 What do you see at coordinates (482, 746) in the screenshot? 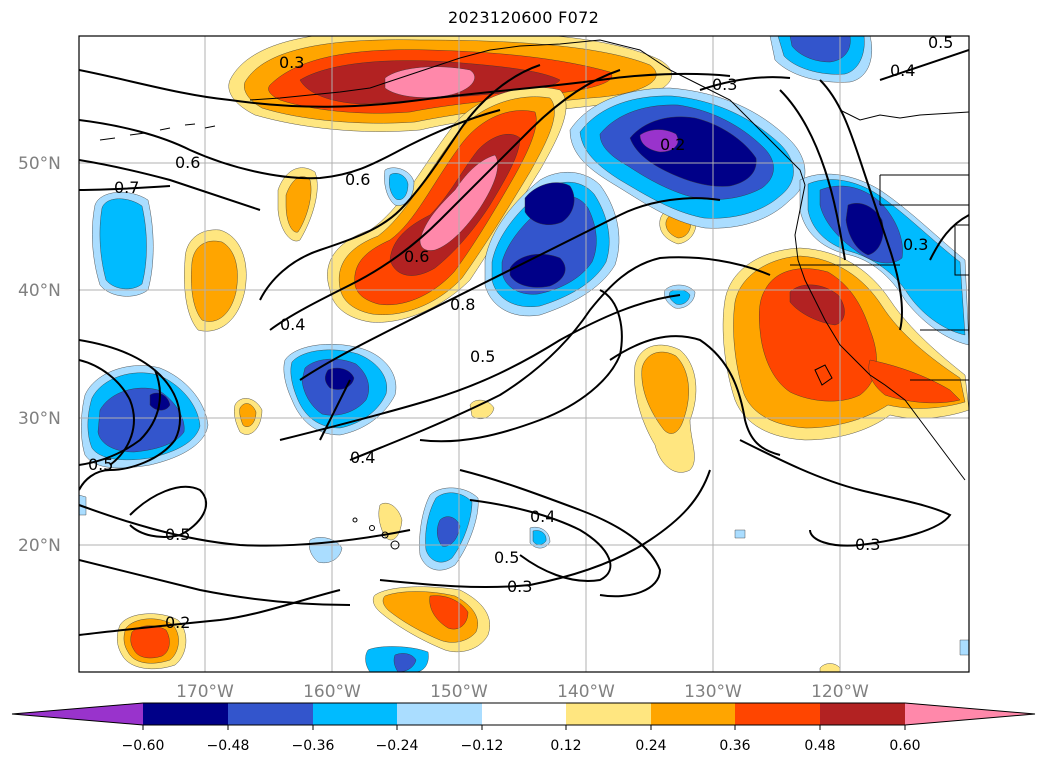
I see `colorbar-tick-label: −0.12` at bounding box center [482, 746].